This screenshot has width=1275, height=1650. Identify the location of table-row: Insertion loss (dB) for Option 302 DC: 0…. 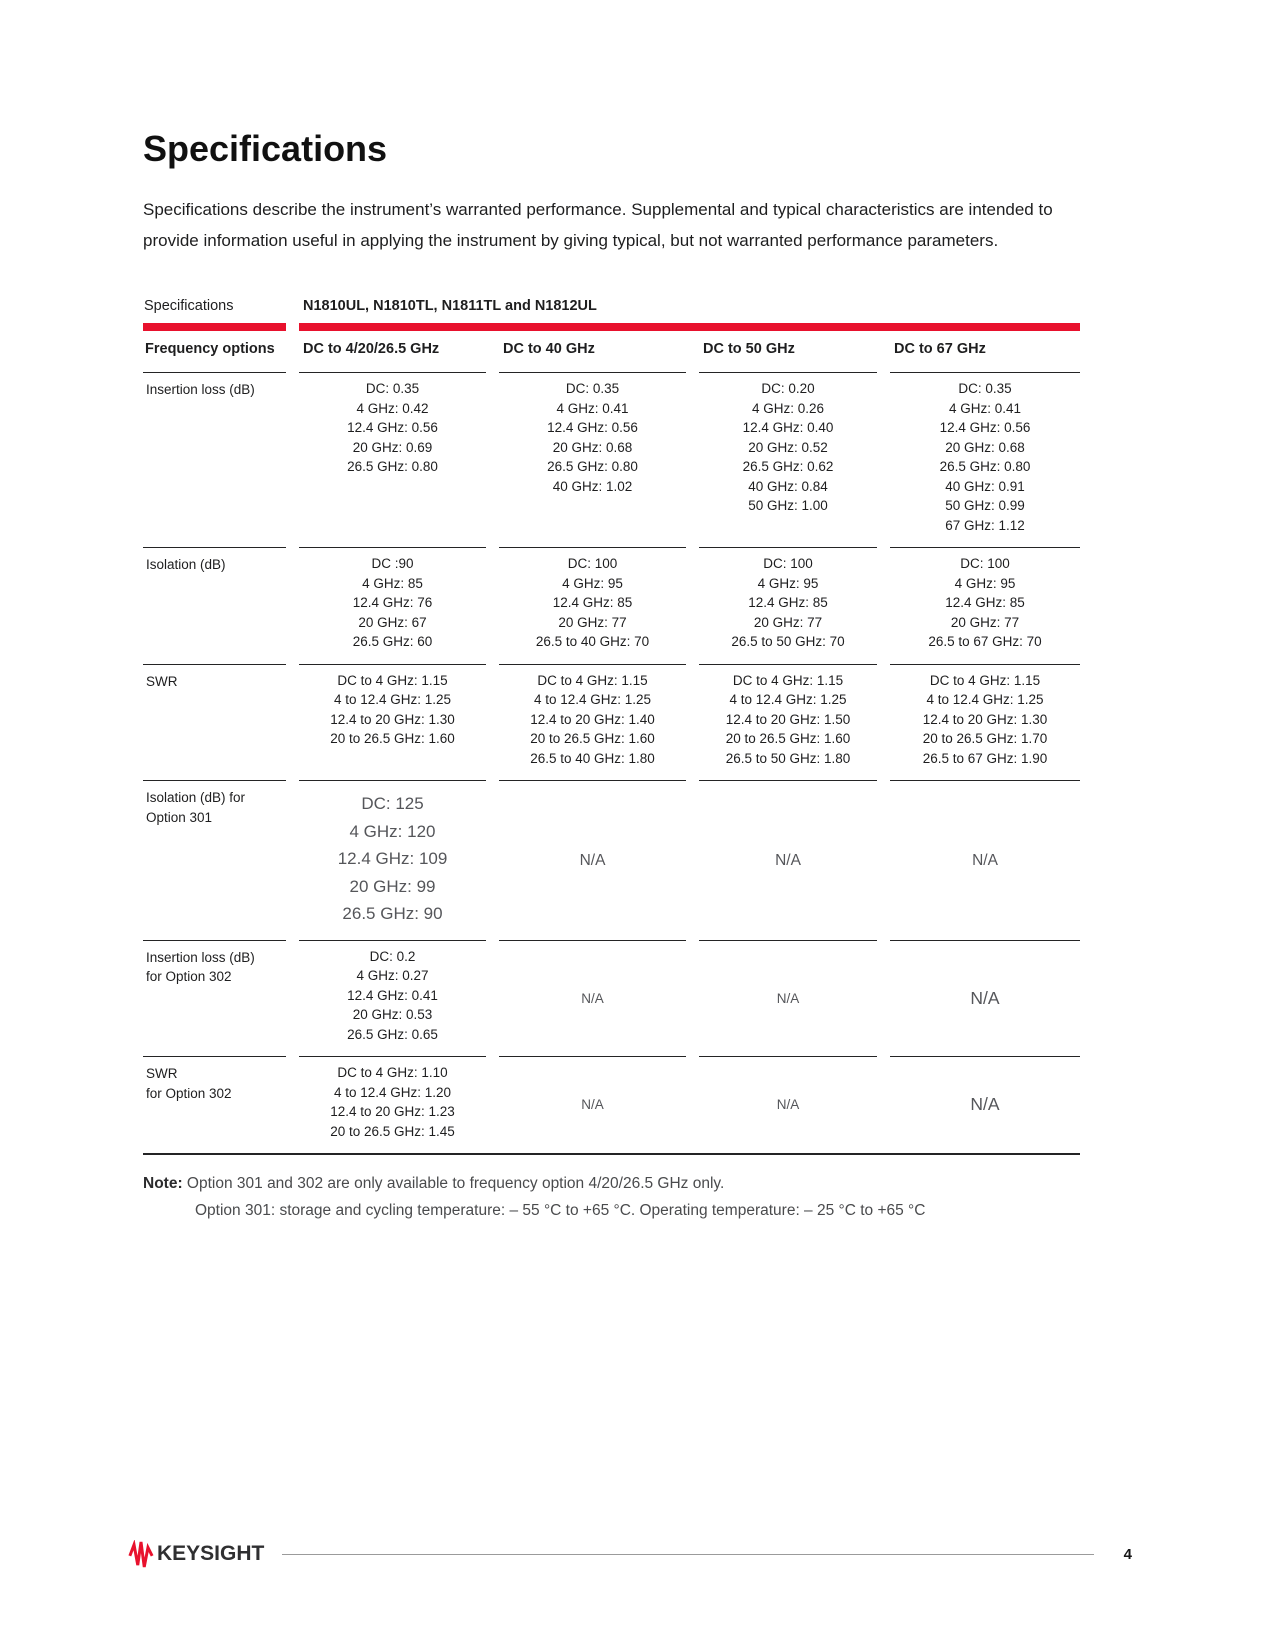
(611, 998).